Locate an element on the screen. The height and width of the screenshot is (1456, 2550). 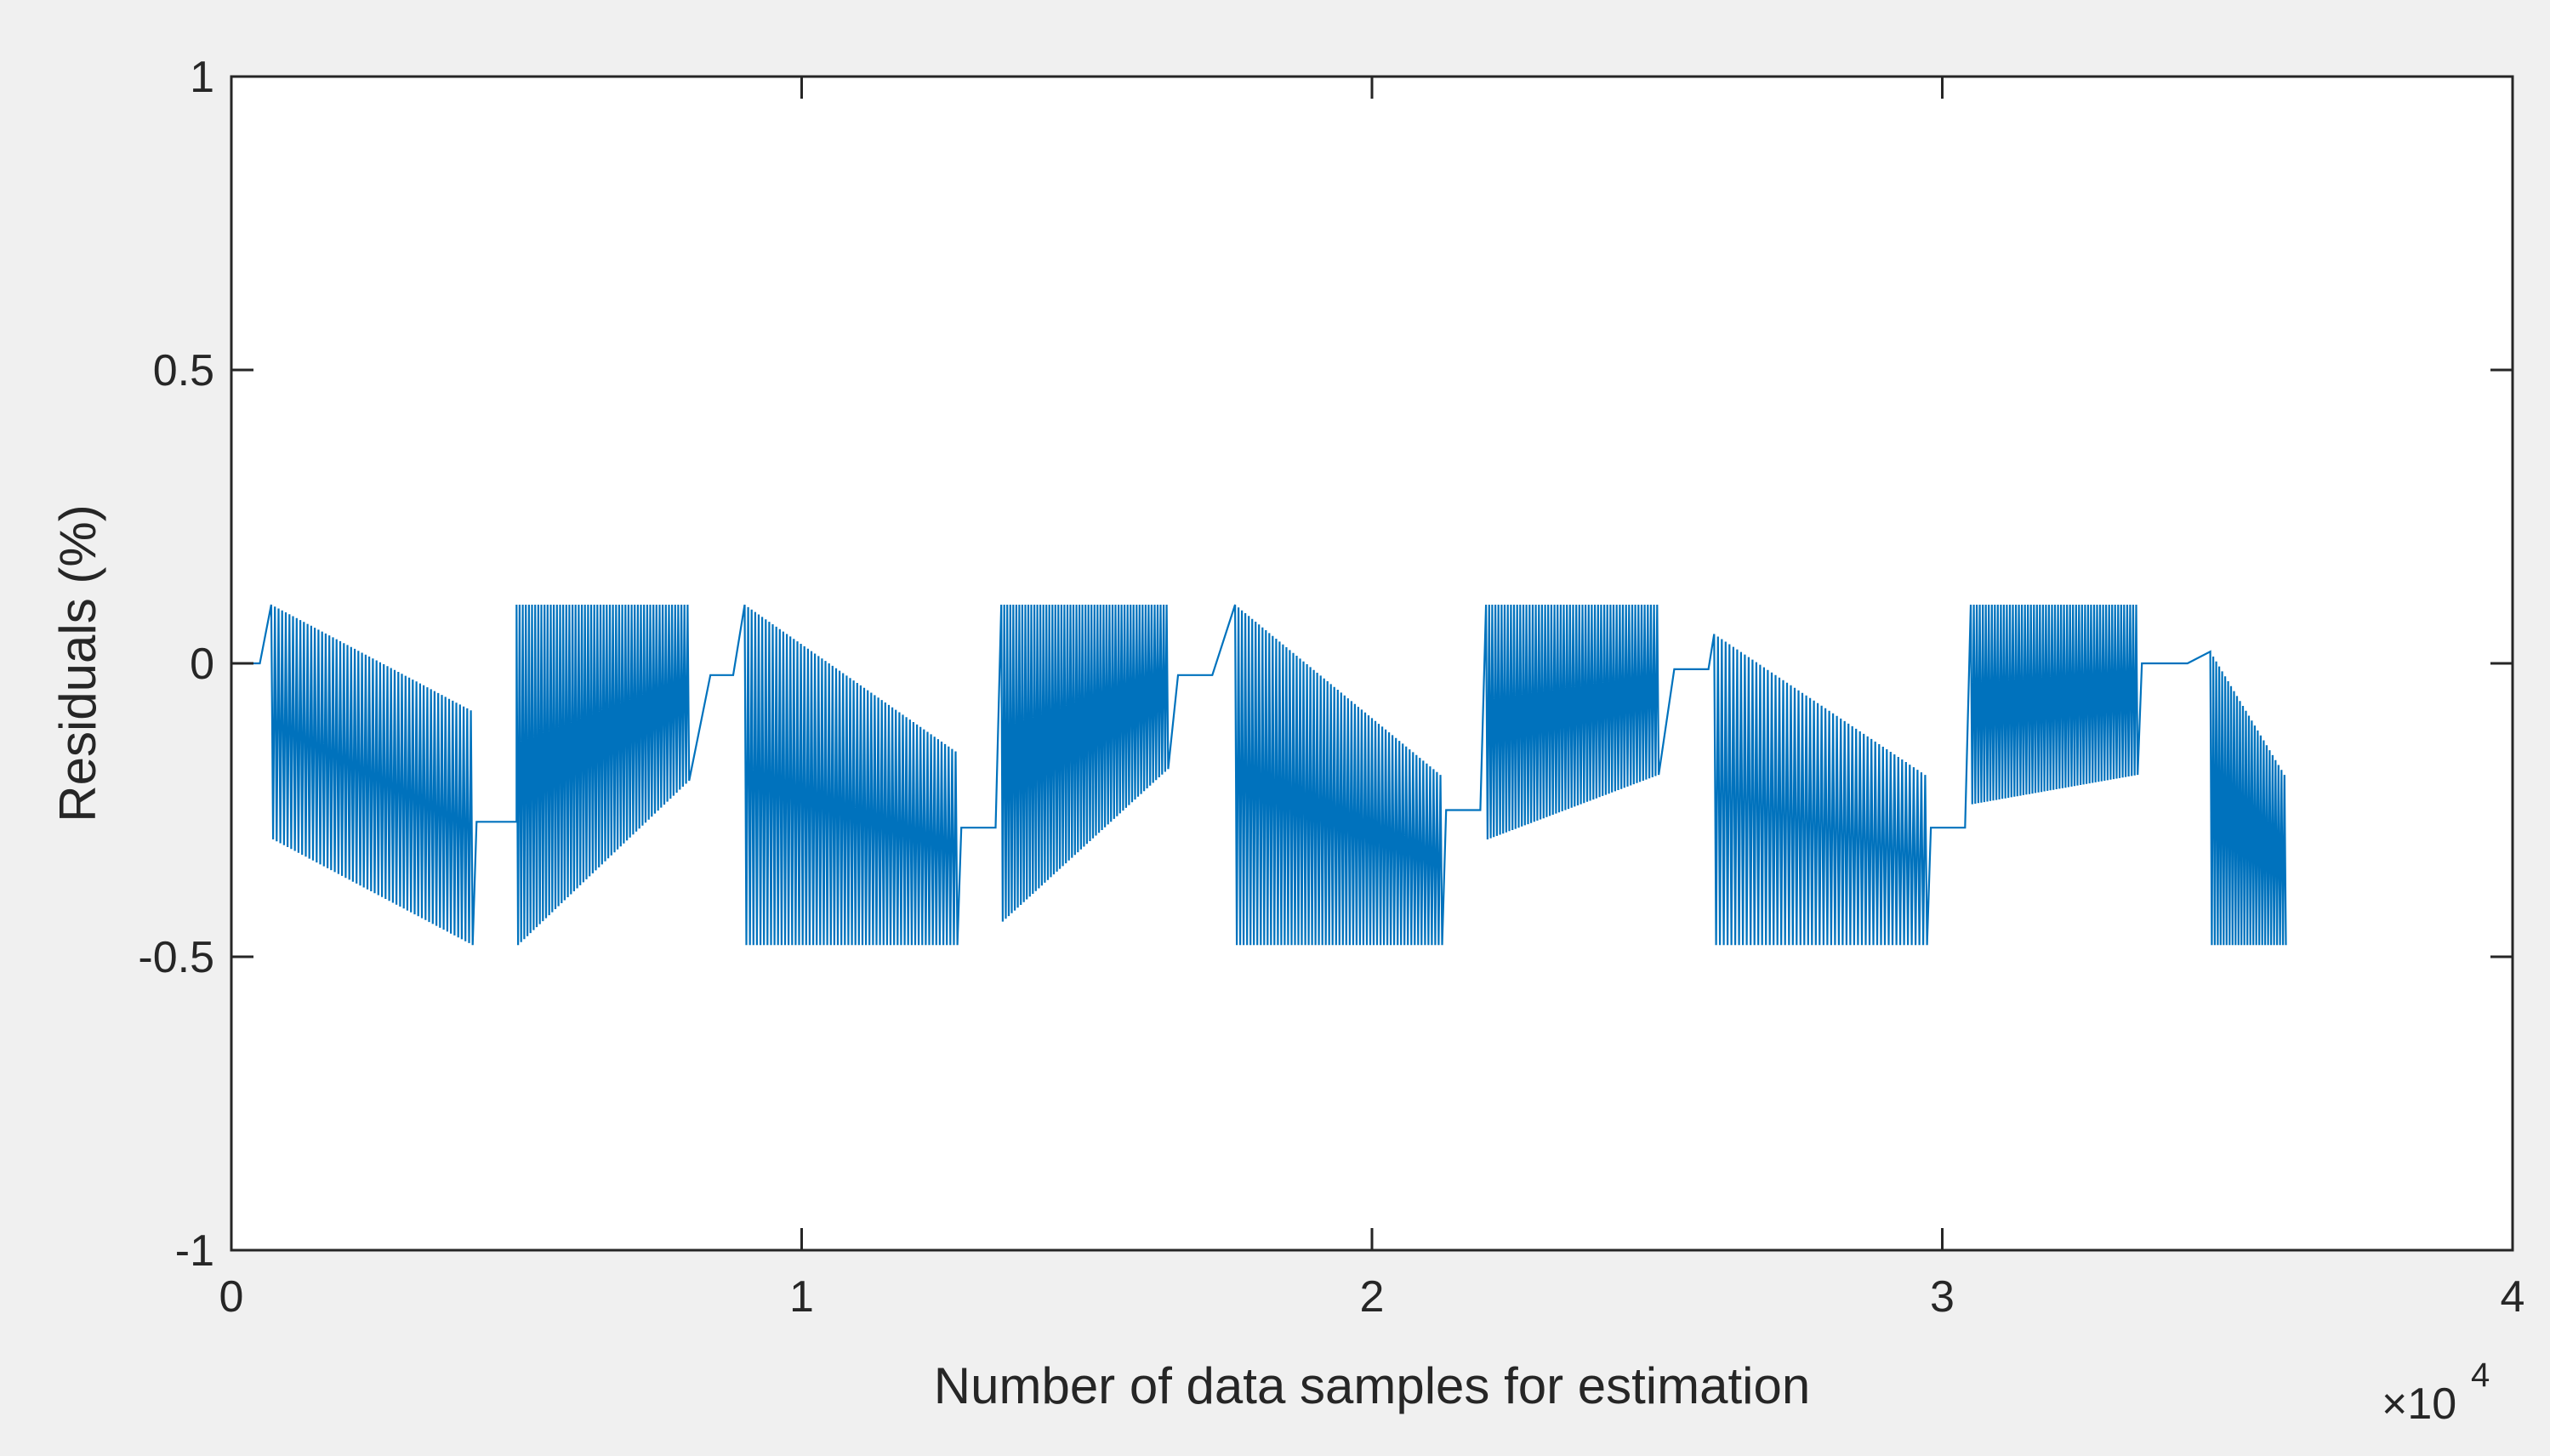
y-tick-label-2: 0 is located at coordinates (202, 664).